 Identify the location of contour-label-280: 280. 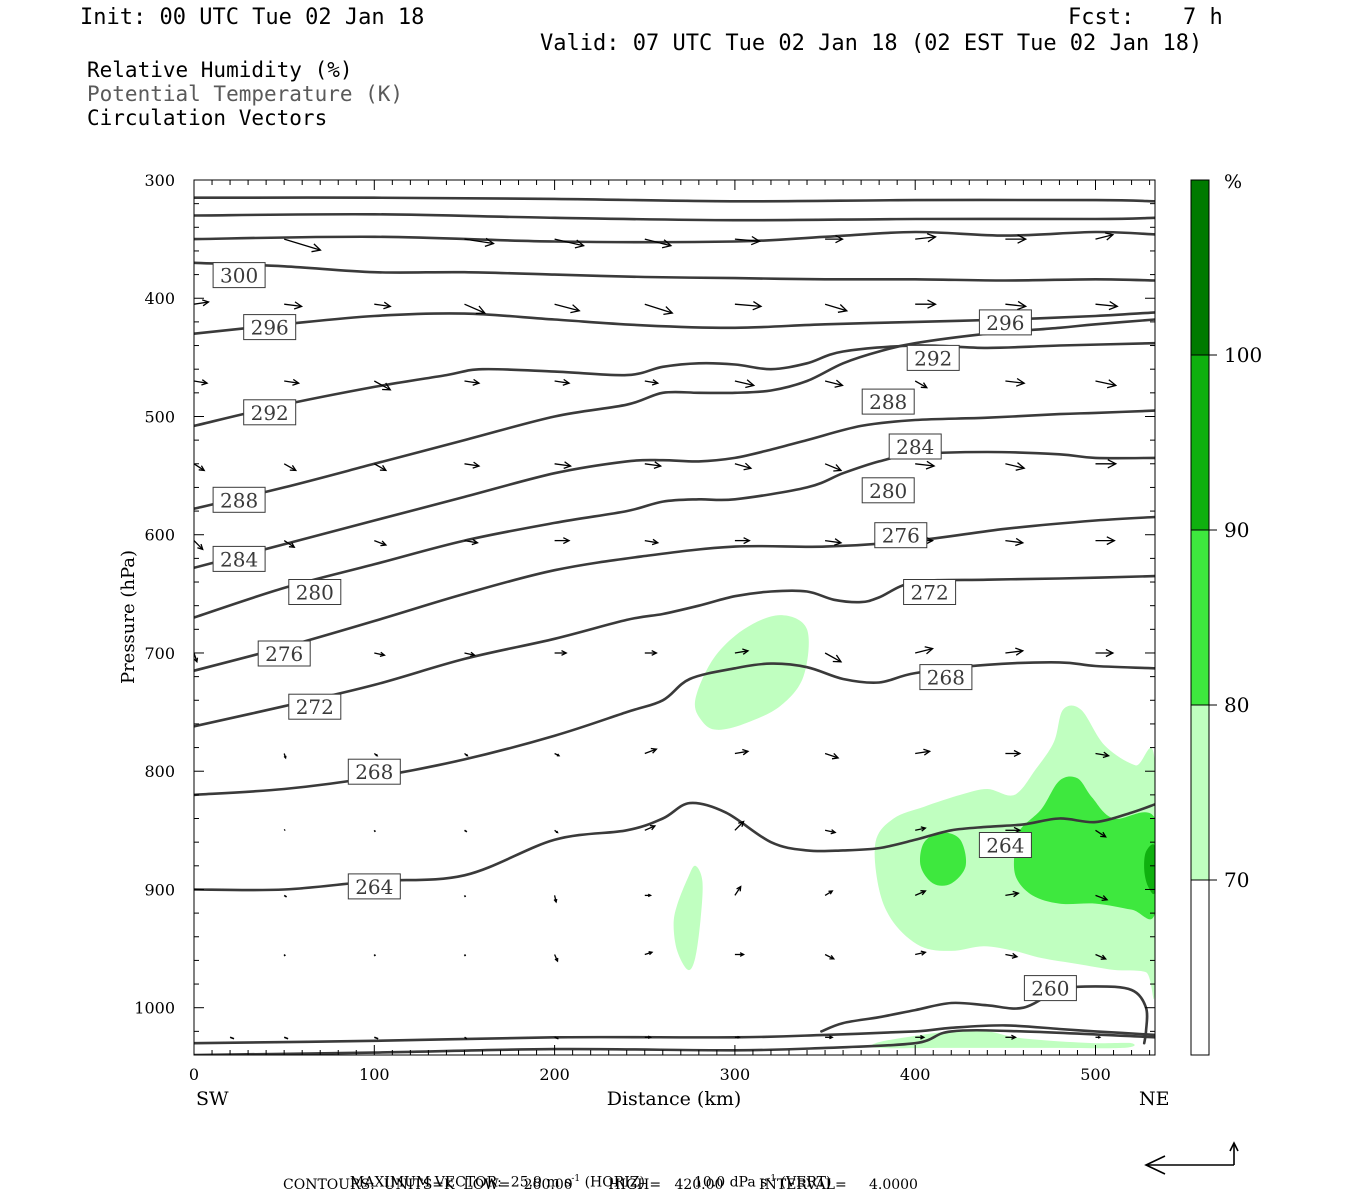
(315, 592).